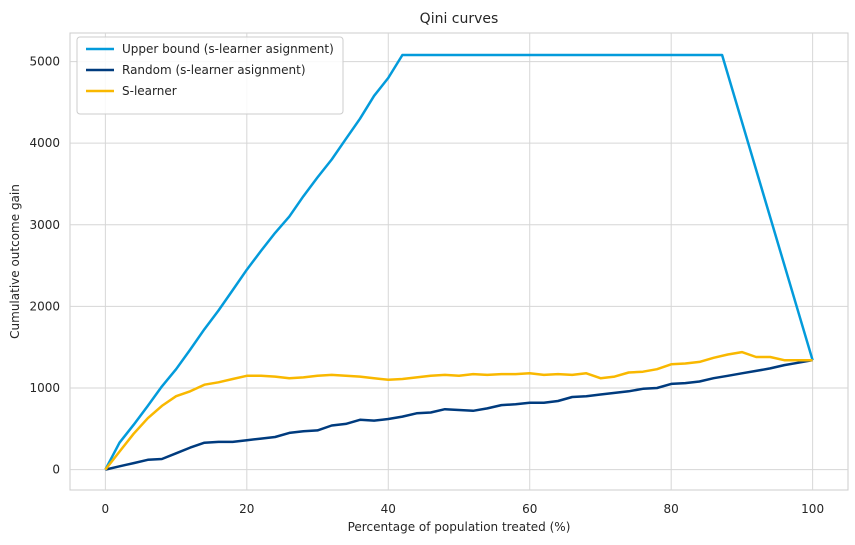 The height and width of the screenshot is (545, 855). I want to click on legend-label: Upper bound (s-learner asignment), so click(228, 49).